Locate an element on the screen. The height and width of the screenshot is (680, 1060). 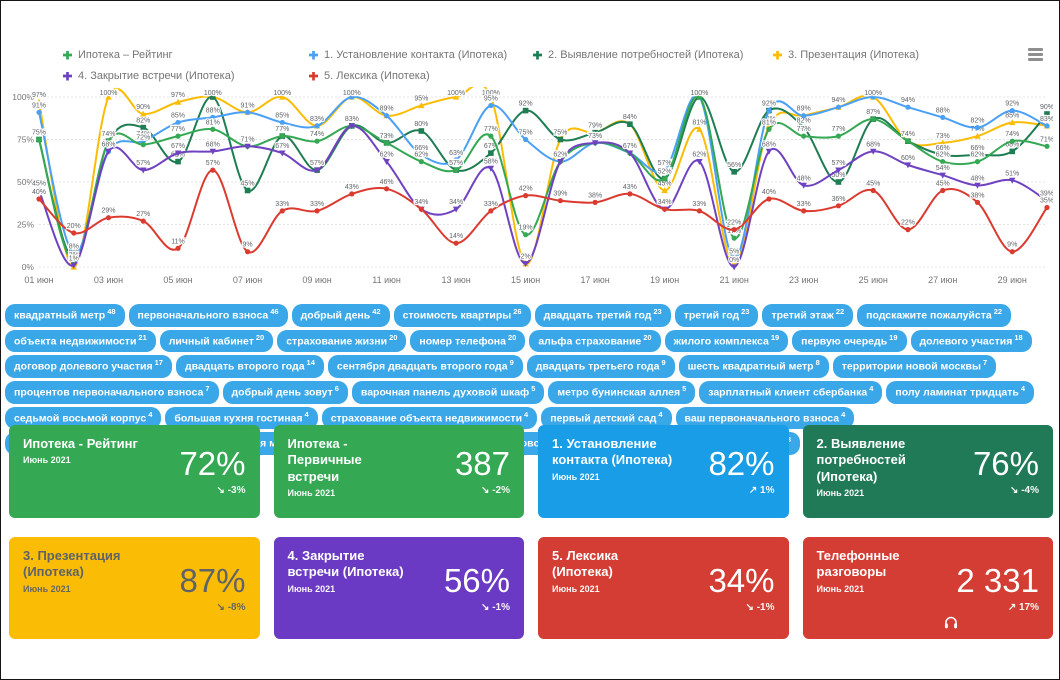
hamburger-menu-icon is located at coordinates (1035, 55).